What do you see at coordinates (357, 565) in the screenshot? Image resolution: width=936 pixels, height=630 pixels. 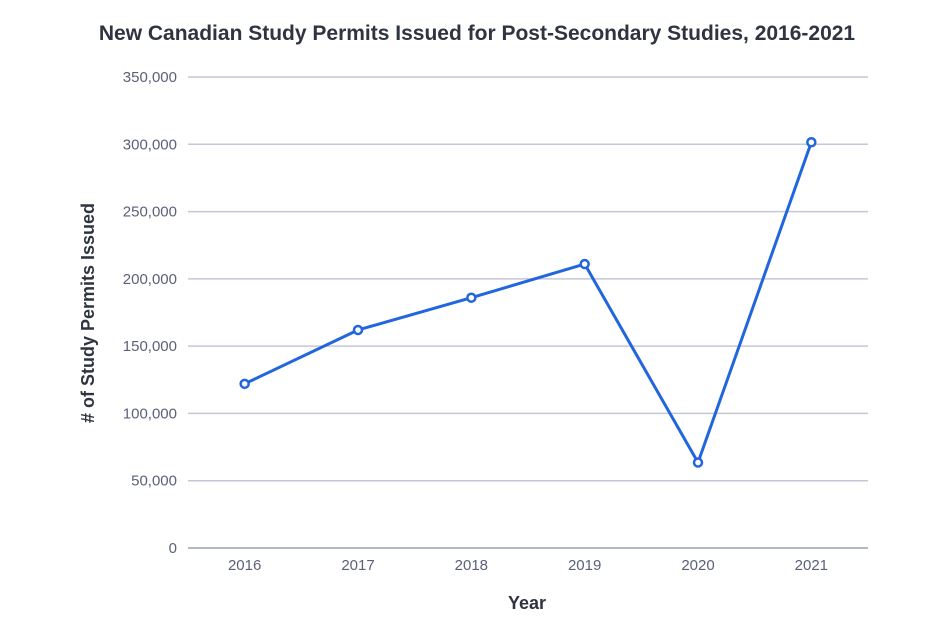 I see `x-tick-label: 2017` at bounding box center [357, 565].